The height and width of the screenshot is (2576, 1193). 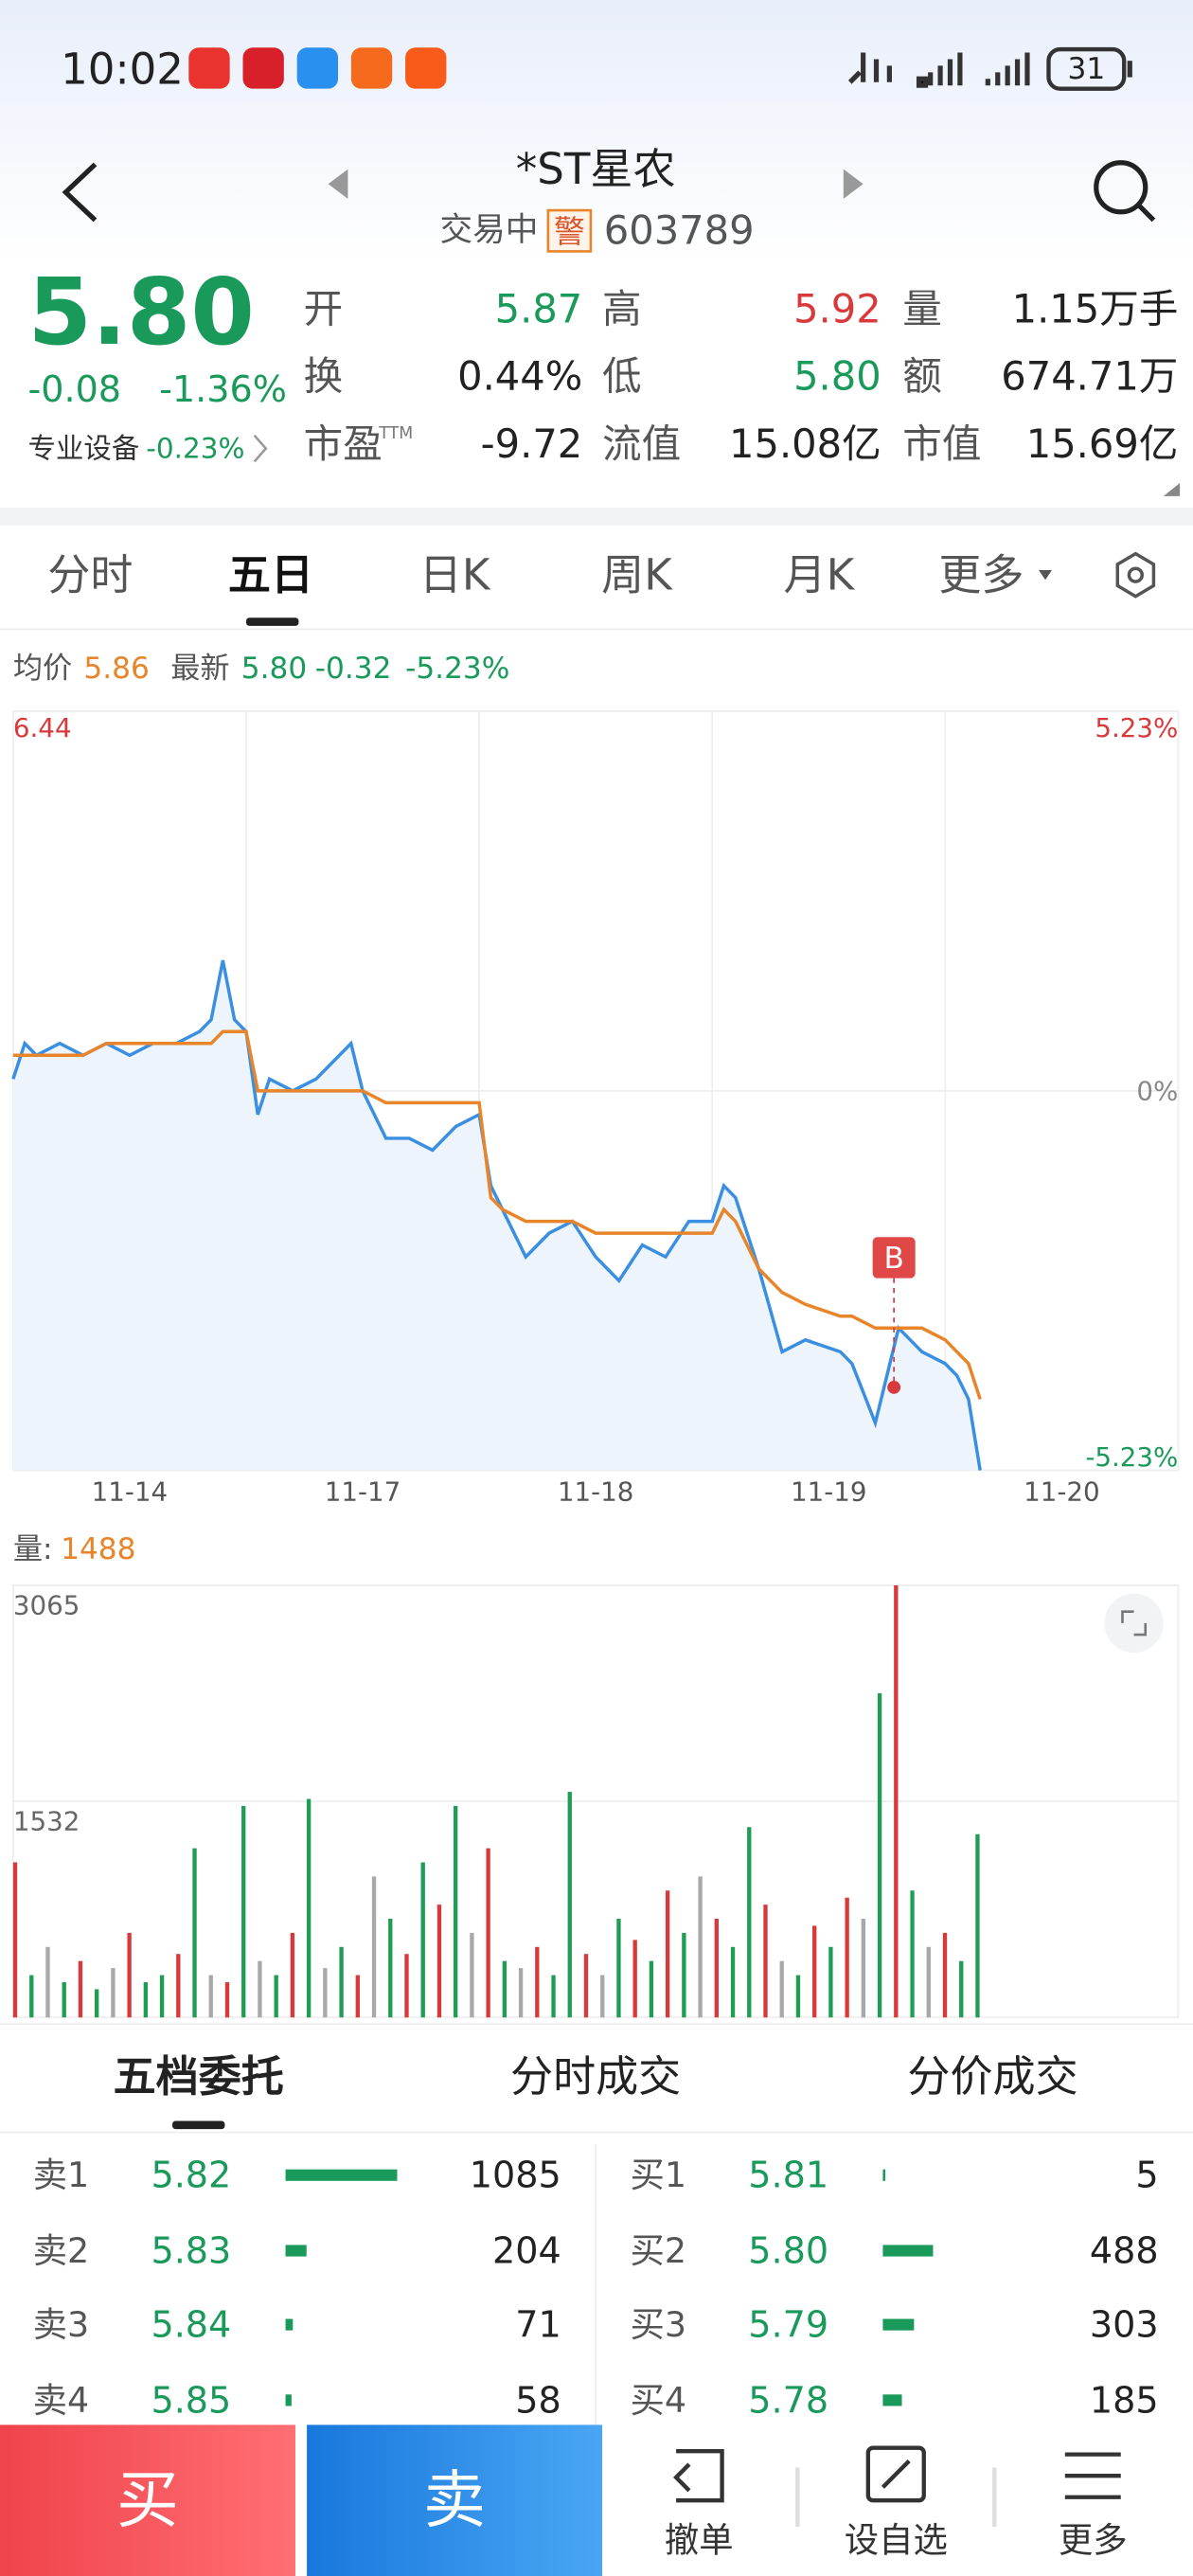 I want to click on sell-button, so click(x=455, y=2500).